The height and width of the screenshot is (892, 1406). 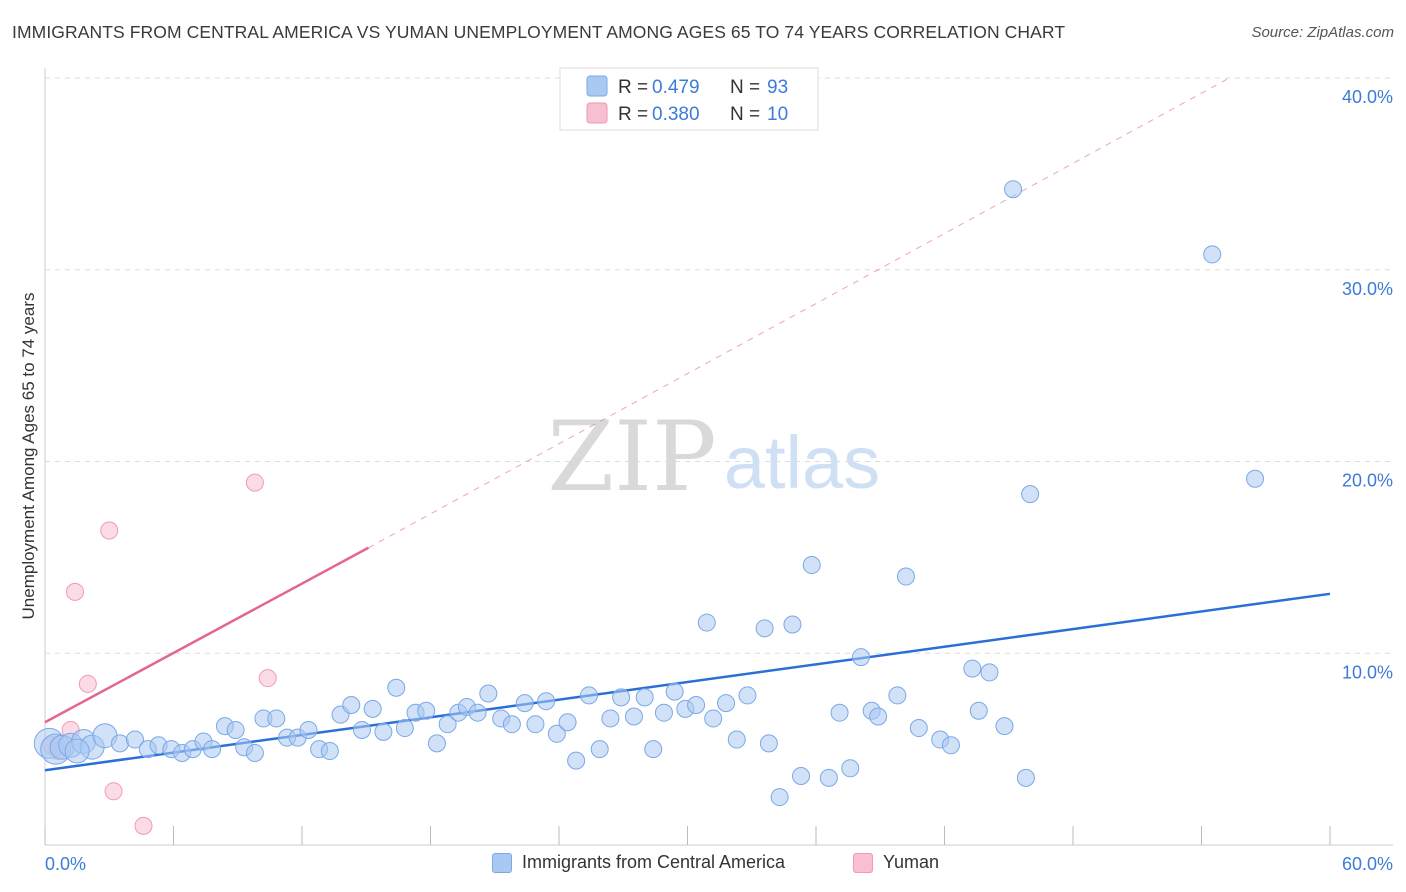 What do you see at coordinates (689, 99) in the screenshot?
I see `stats-legend: R = 0.479 N = 93 R = 0.380 N = 10` at bounding box center [689, 99].